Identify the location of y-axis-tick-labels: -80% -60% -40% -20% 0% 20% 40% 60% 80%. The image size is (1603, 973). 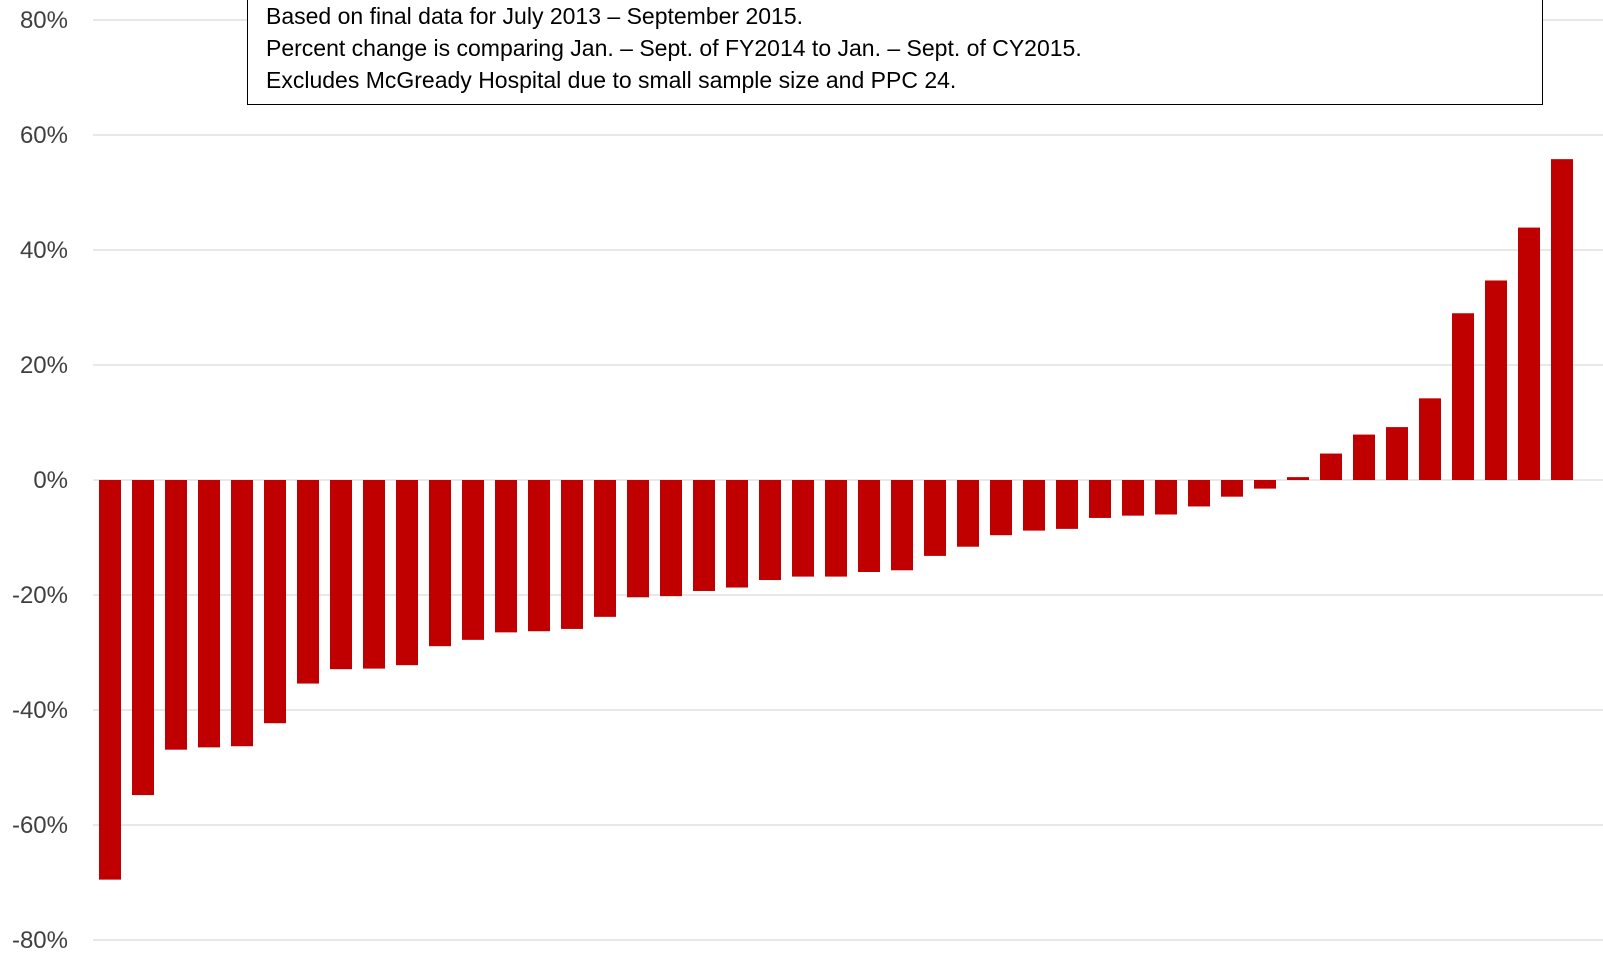
(40, 480).